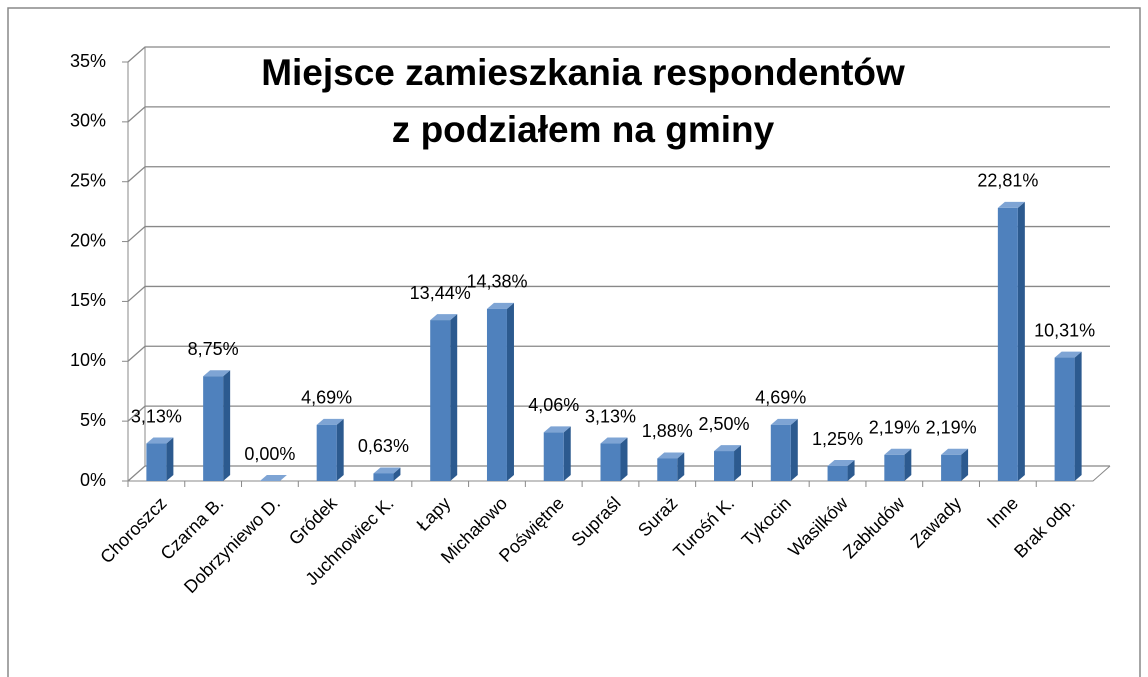 This screenshot has width=1148, height=677. Describe the element at coordinates (667, 431) in the screenshot. I see `value-label: 1,88%` at that location.